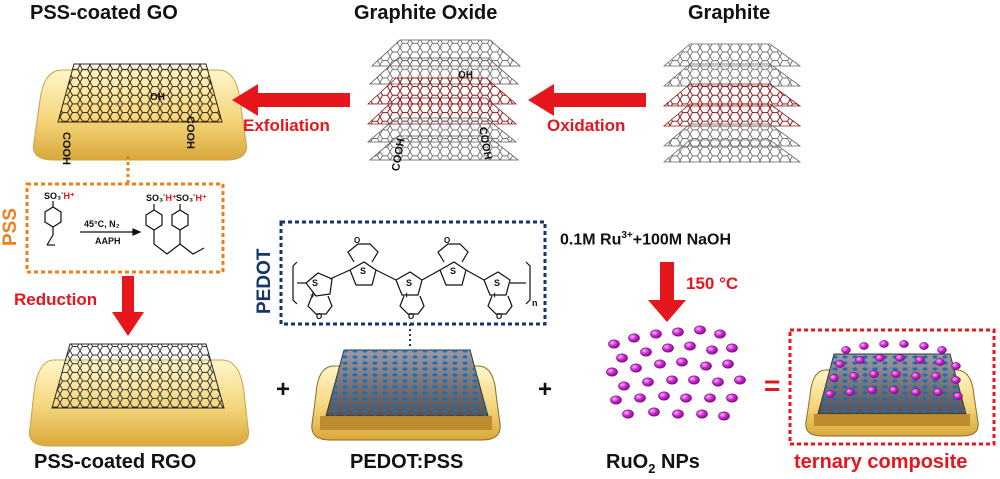 This screenshot has width=1000, height=479. Describe the element at coordinates (627, 235) in the screenshot. I see `reagent-charge: 3+` at that location.